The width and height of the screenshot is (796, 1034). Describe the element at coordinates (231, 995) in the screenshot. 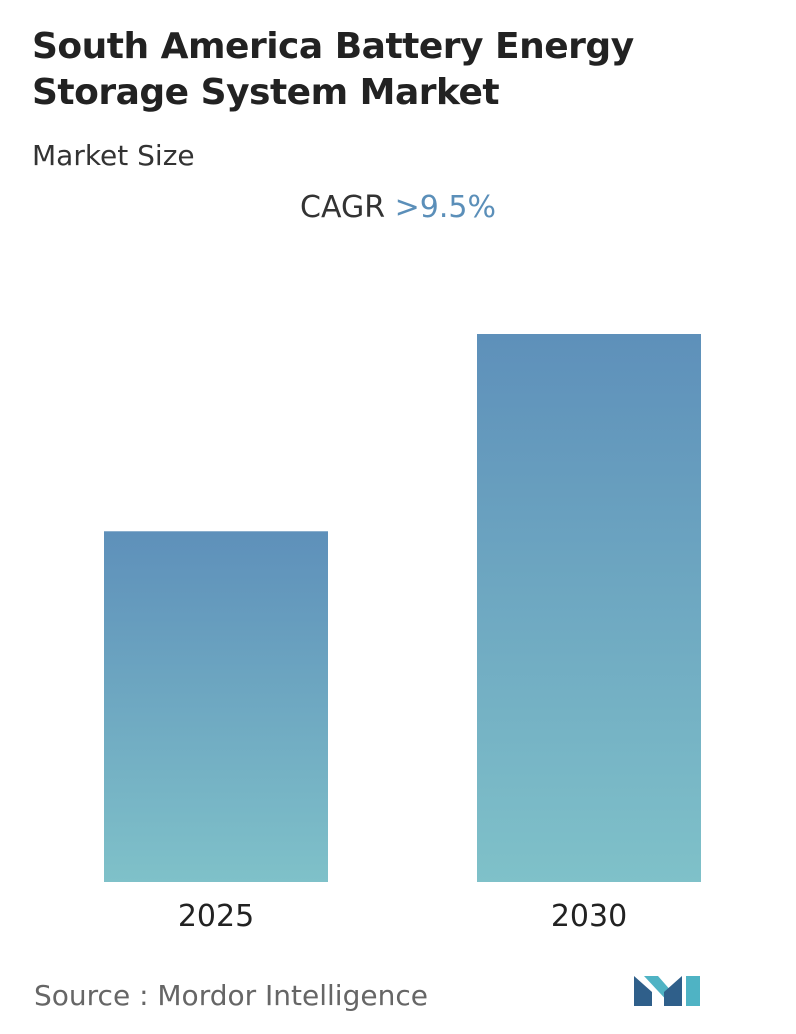

I see `source-note: Source : Mordor Intelligence` at that location.